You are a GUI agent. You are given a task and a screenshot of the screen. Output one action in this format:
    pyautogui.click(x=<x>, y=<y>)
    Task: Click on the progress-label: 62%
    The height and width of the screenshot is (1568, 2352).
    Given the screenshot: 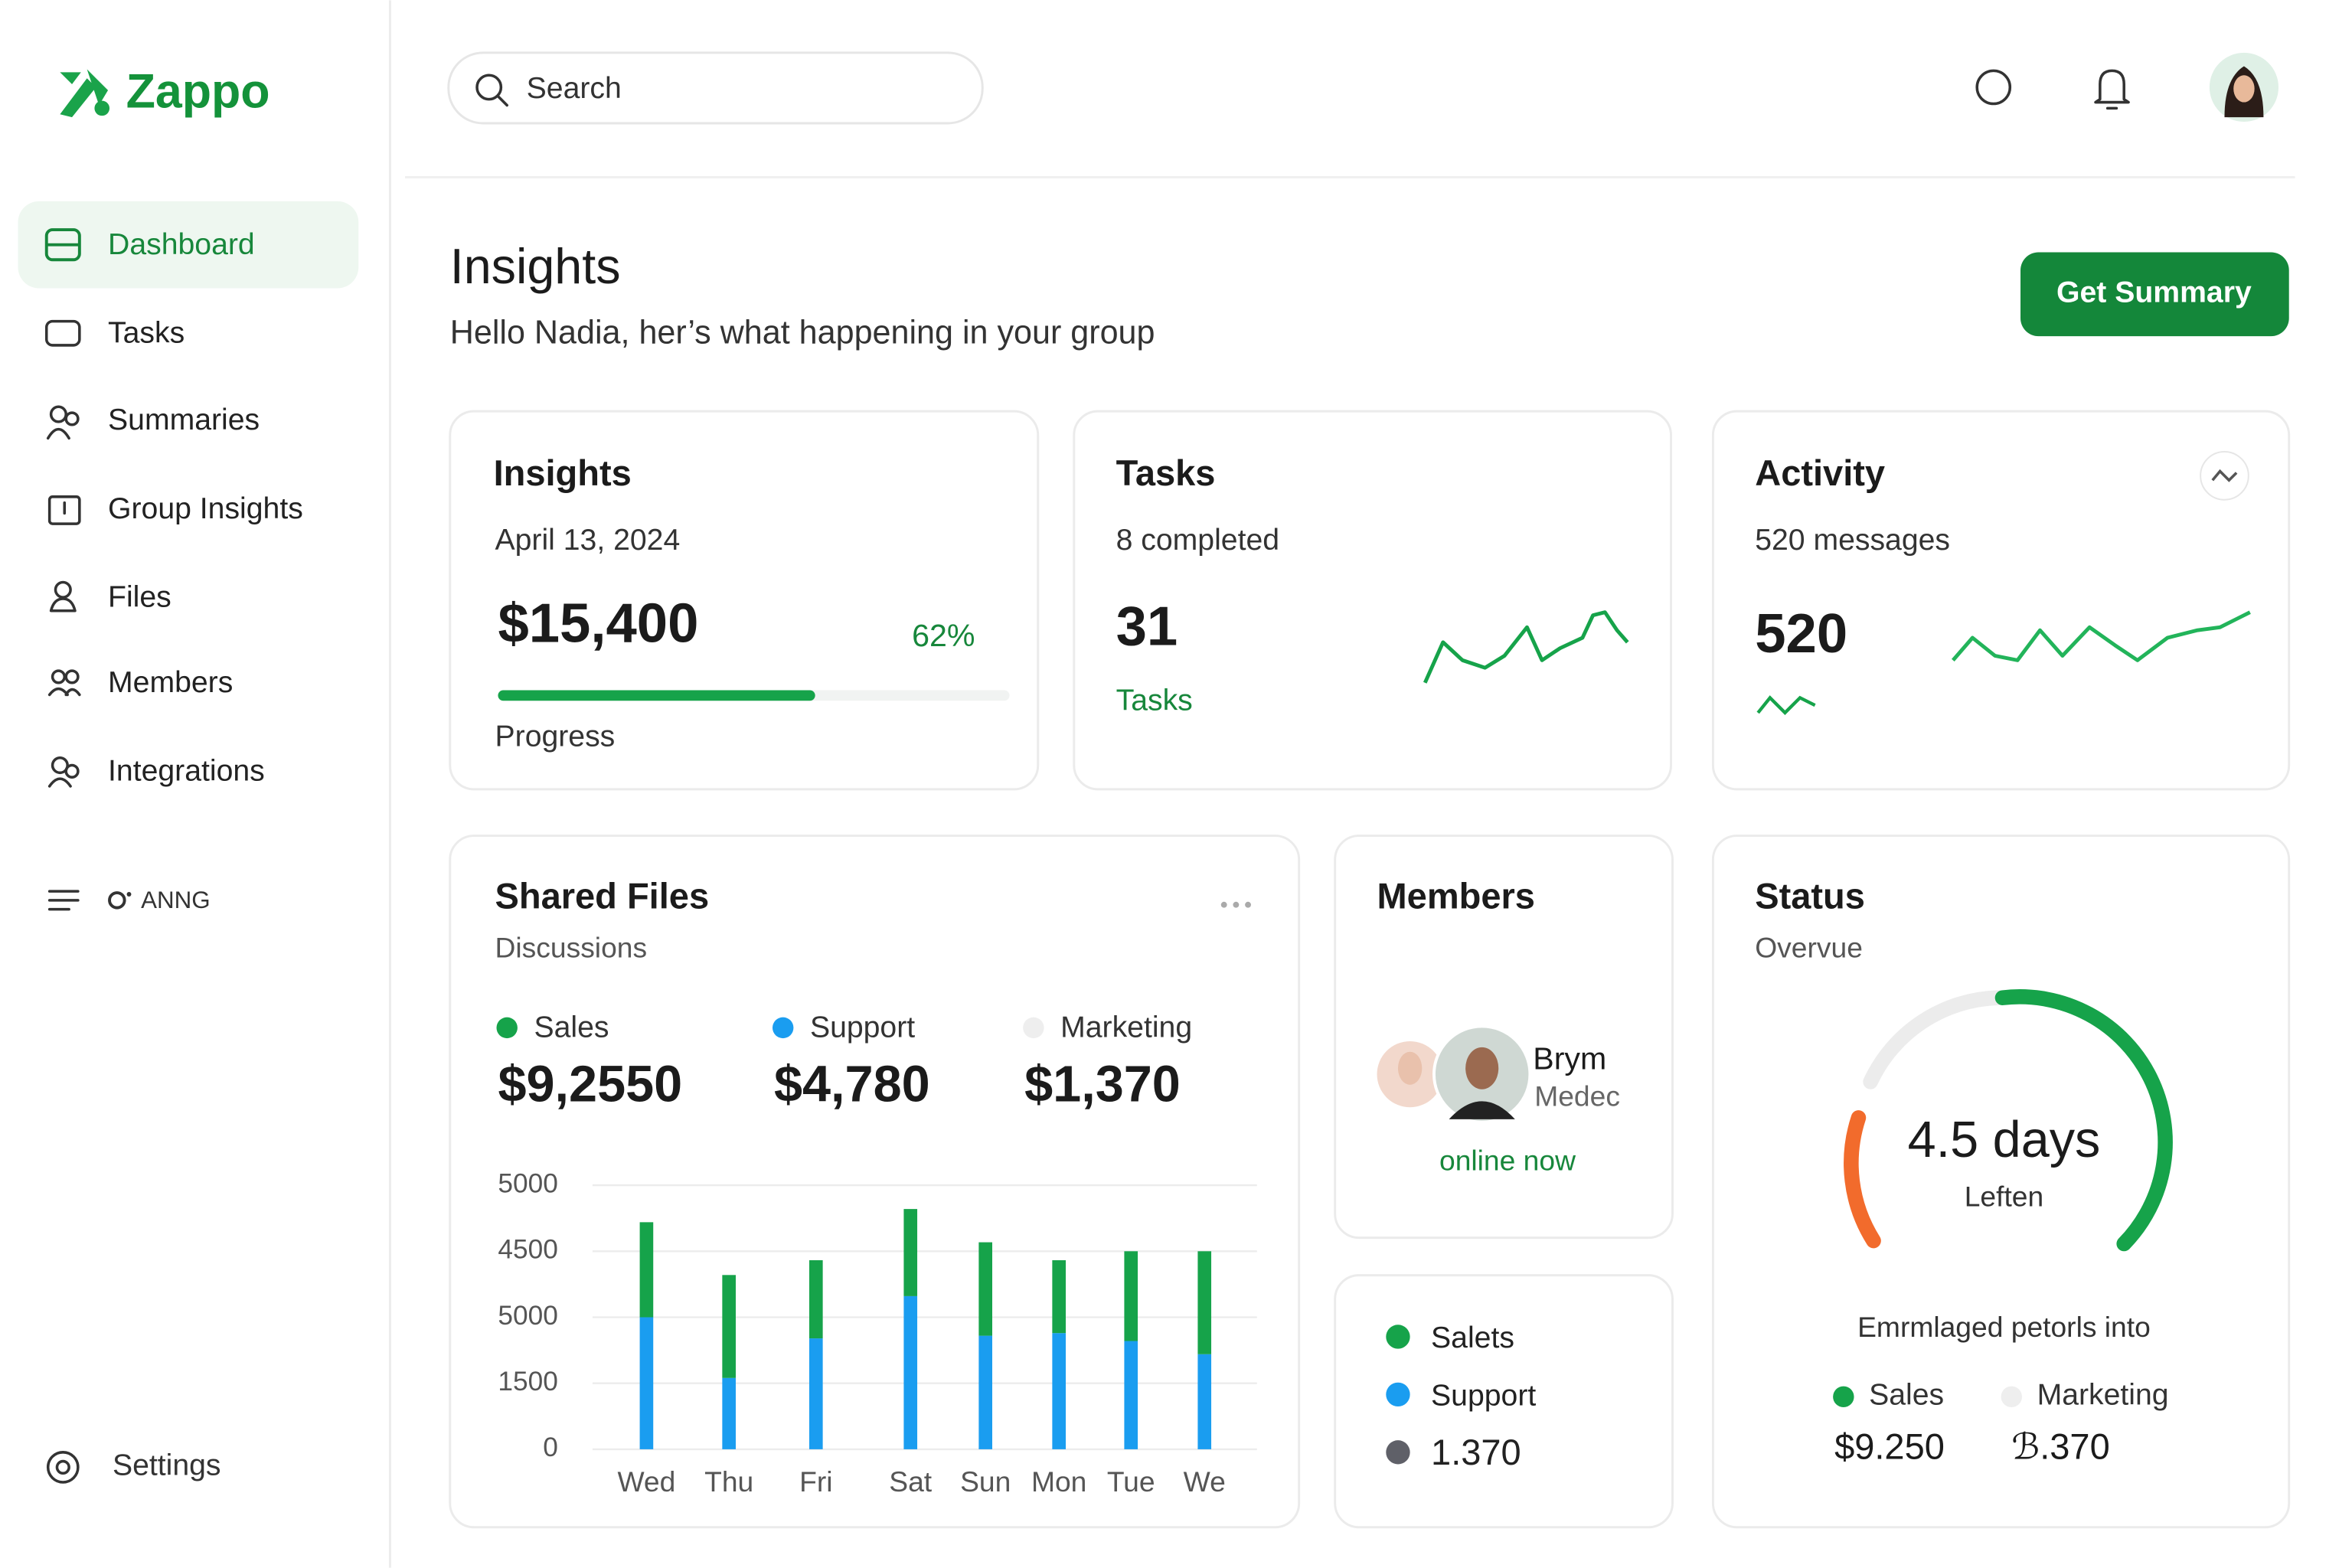 What is the action you would take?
    pyautogui.click(x=943, y=635)
    